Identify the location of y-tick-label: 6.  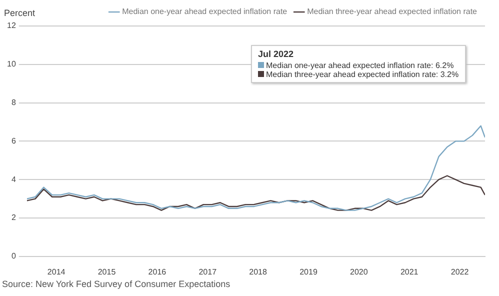
(13, 141).